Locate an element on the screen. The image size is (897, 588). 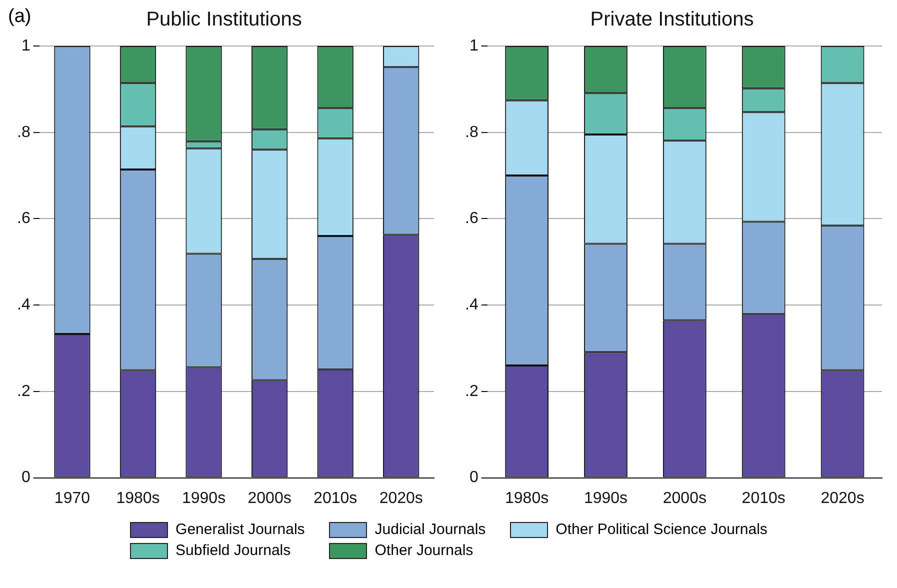
text: (a) is located at coordinates (20, 17).